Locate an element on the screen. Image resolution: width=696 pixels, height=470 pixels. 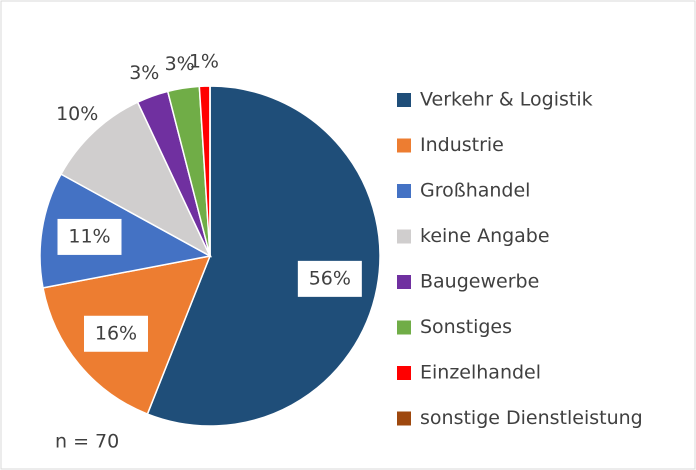
data-label: 16% is located at coordinates (116, 333).